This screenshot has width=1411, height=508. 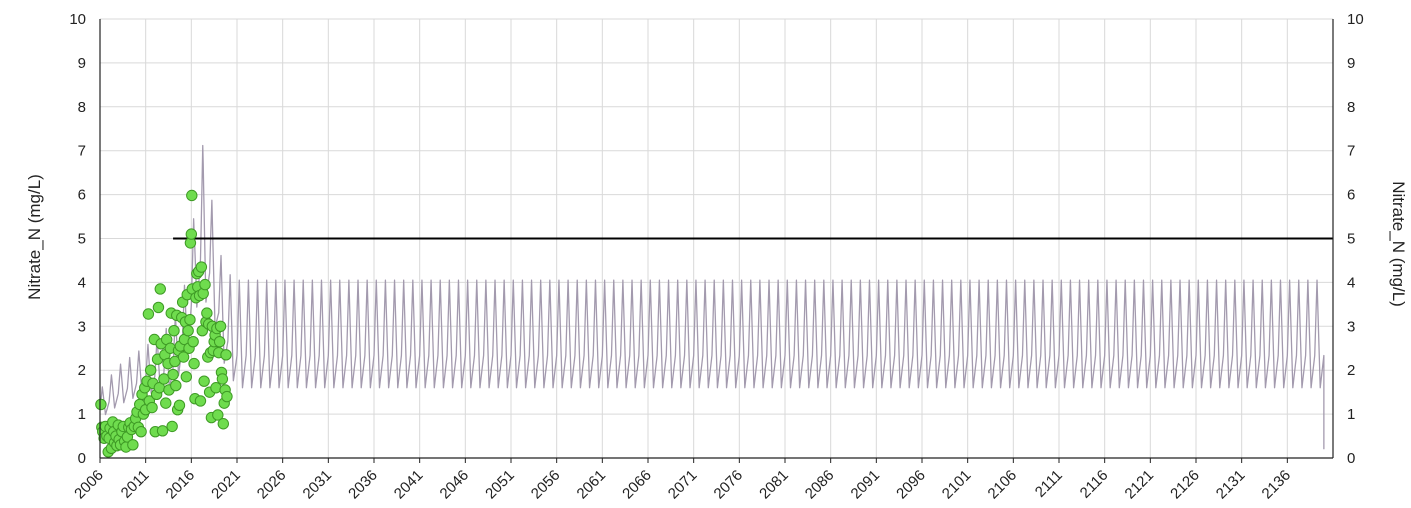 What do you see at coordinates (1351, 370) in the screenshot?
I see `y-tick-label-right: 2` at bounding box center [1351, 370].